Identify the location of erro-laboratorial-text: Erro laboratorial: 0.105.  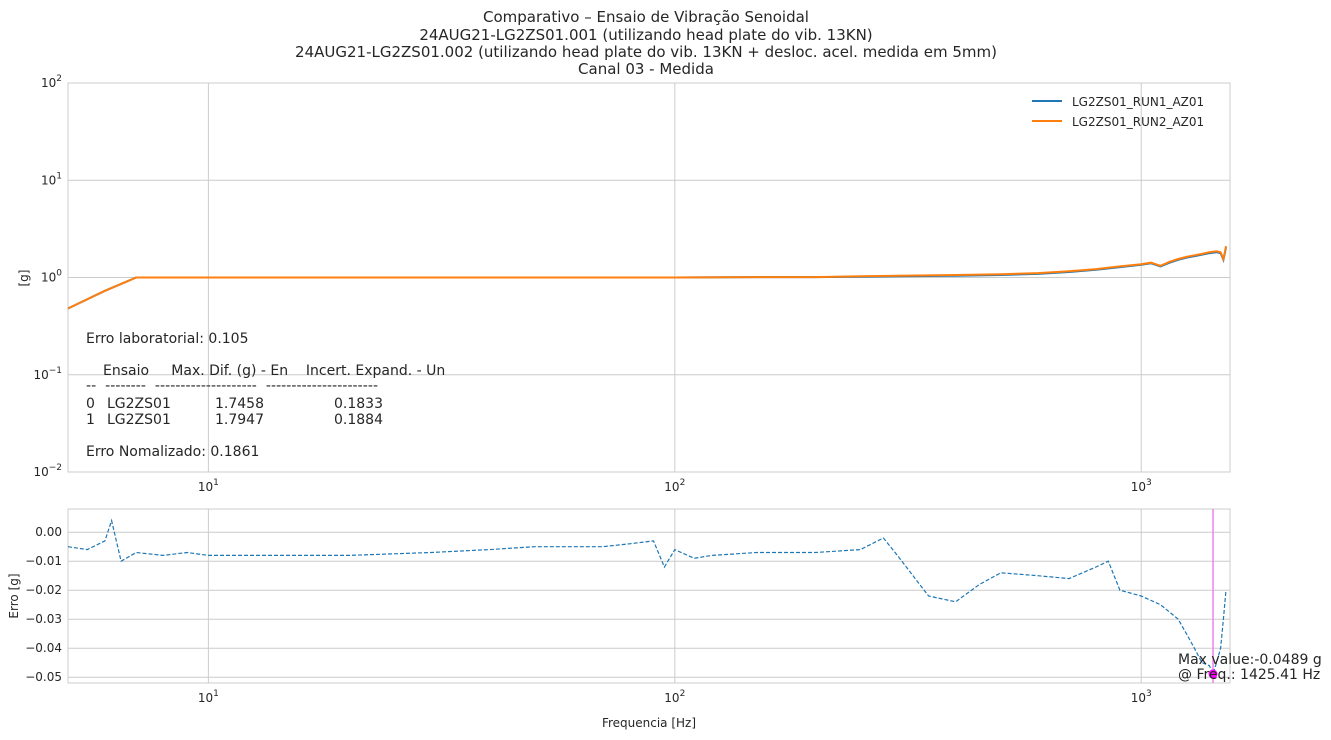
(167, 339).